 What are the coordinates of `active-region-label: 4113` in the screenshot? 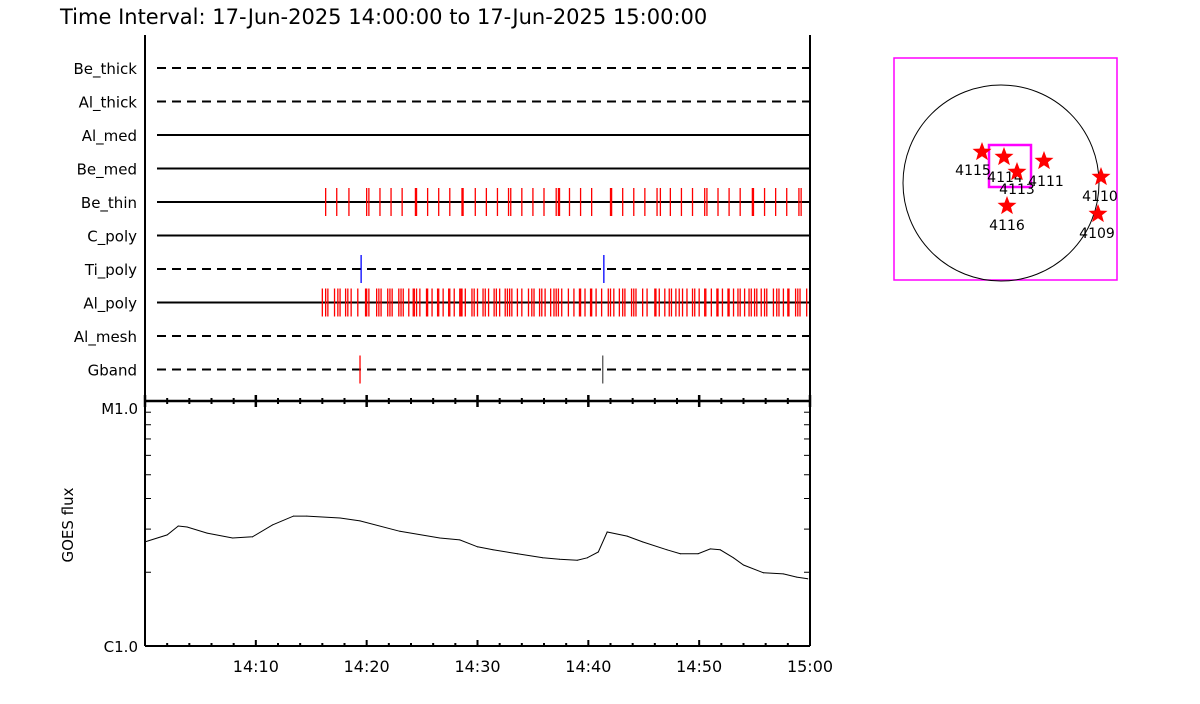 It's located at (1017, 190).